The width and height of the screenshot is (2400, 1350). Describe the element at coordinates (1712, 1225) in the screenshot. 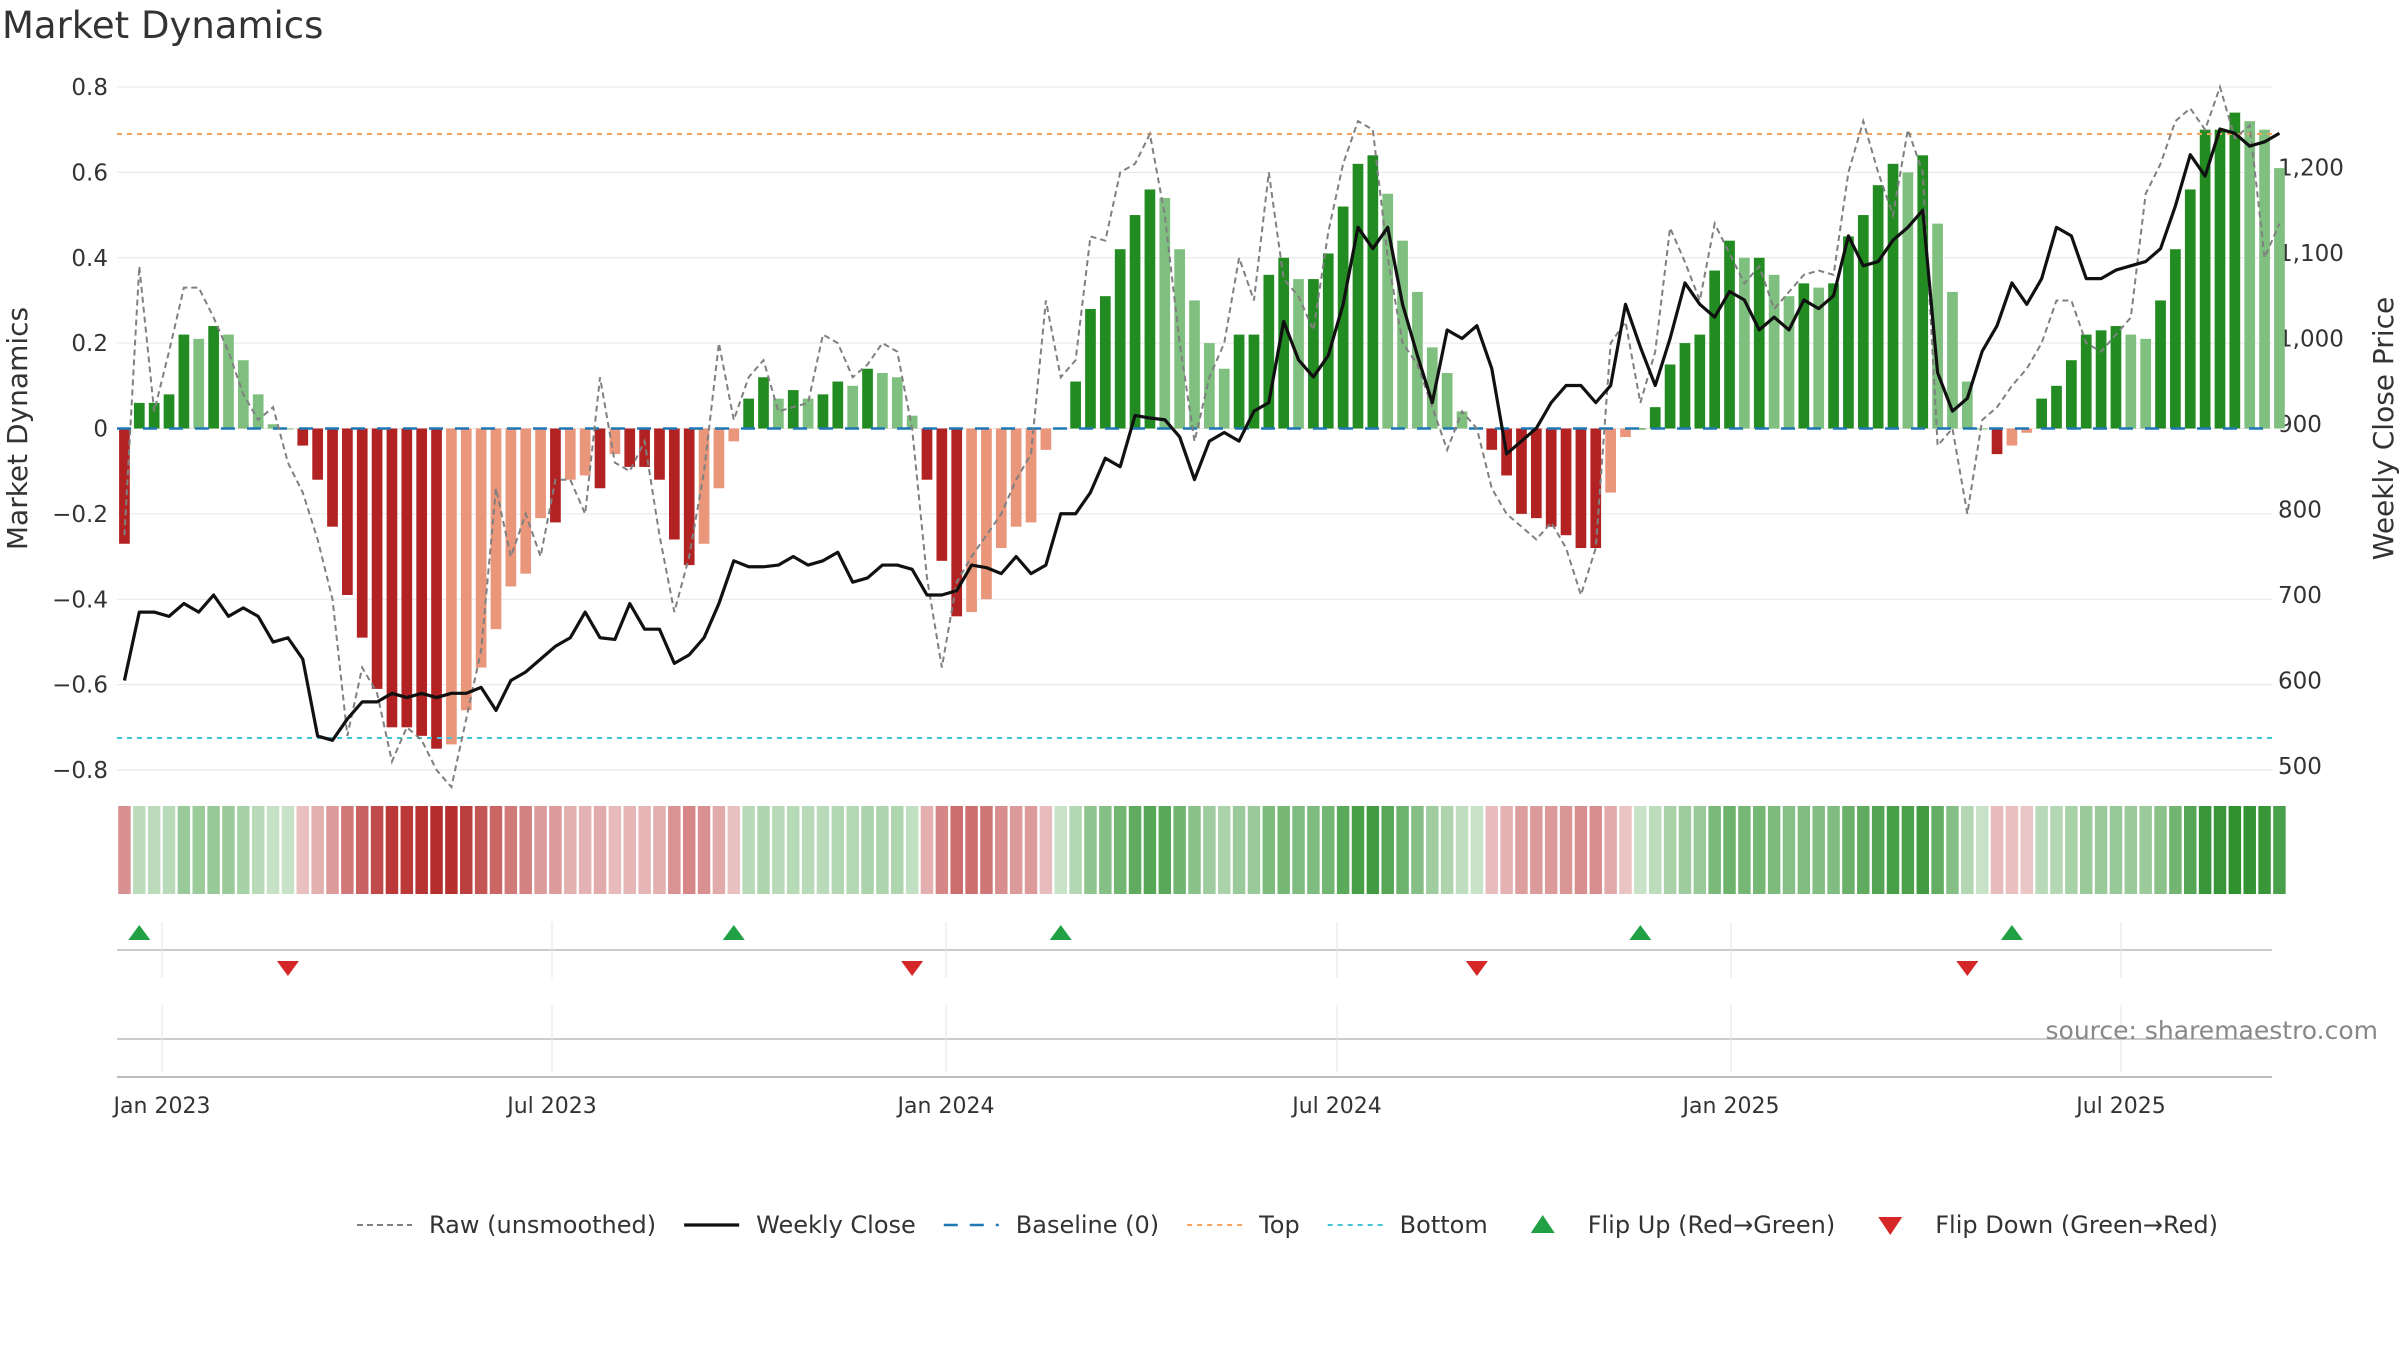

I see `legend-label: Flip Up (Red→Green)` at that location.